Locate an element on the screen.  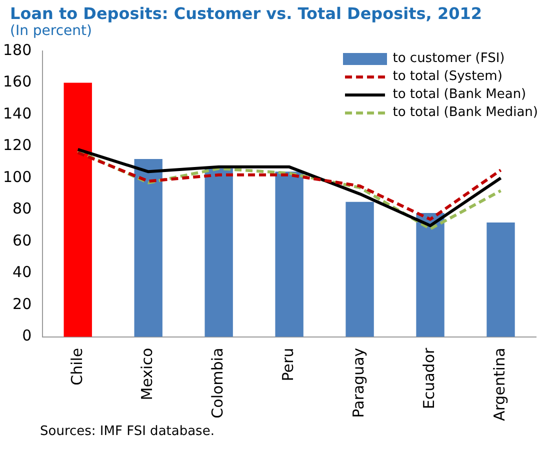
x-tick-label: Mexico is located at coordinates (147, 374).